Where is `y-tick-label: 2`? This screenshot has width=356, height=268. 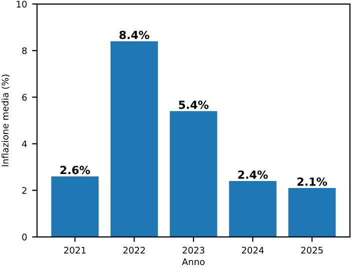
y-tick-label: 2 is located at coordinates (24, 190).